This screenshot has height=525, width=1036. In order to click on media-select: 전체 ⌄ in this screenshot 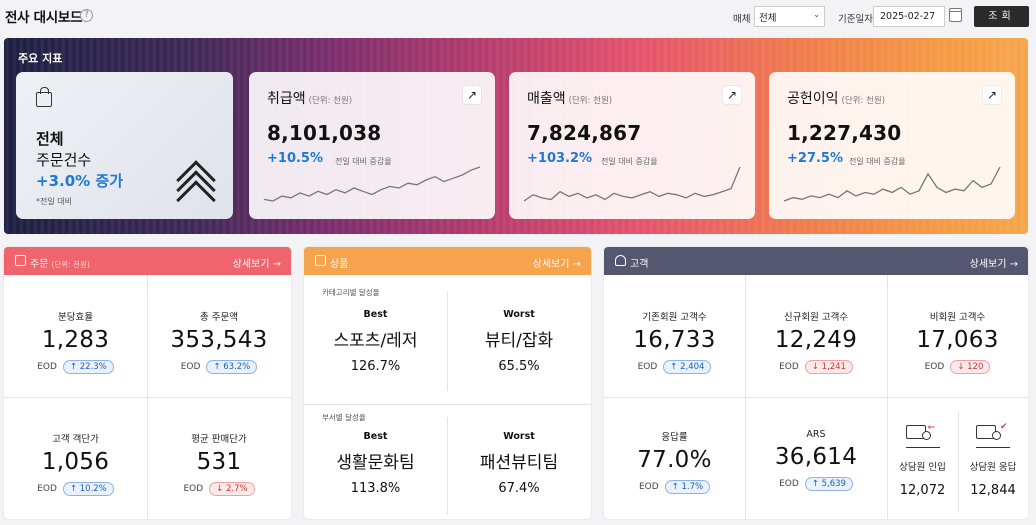, I will do `click(789, 16)`.